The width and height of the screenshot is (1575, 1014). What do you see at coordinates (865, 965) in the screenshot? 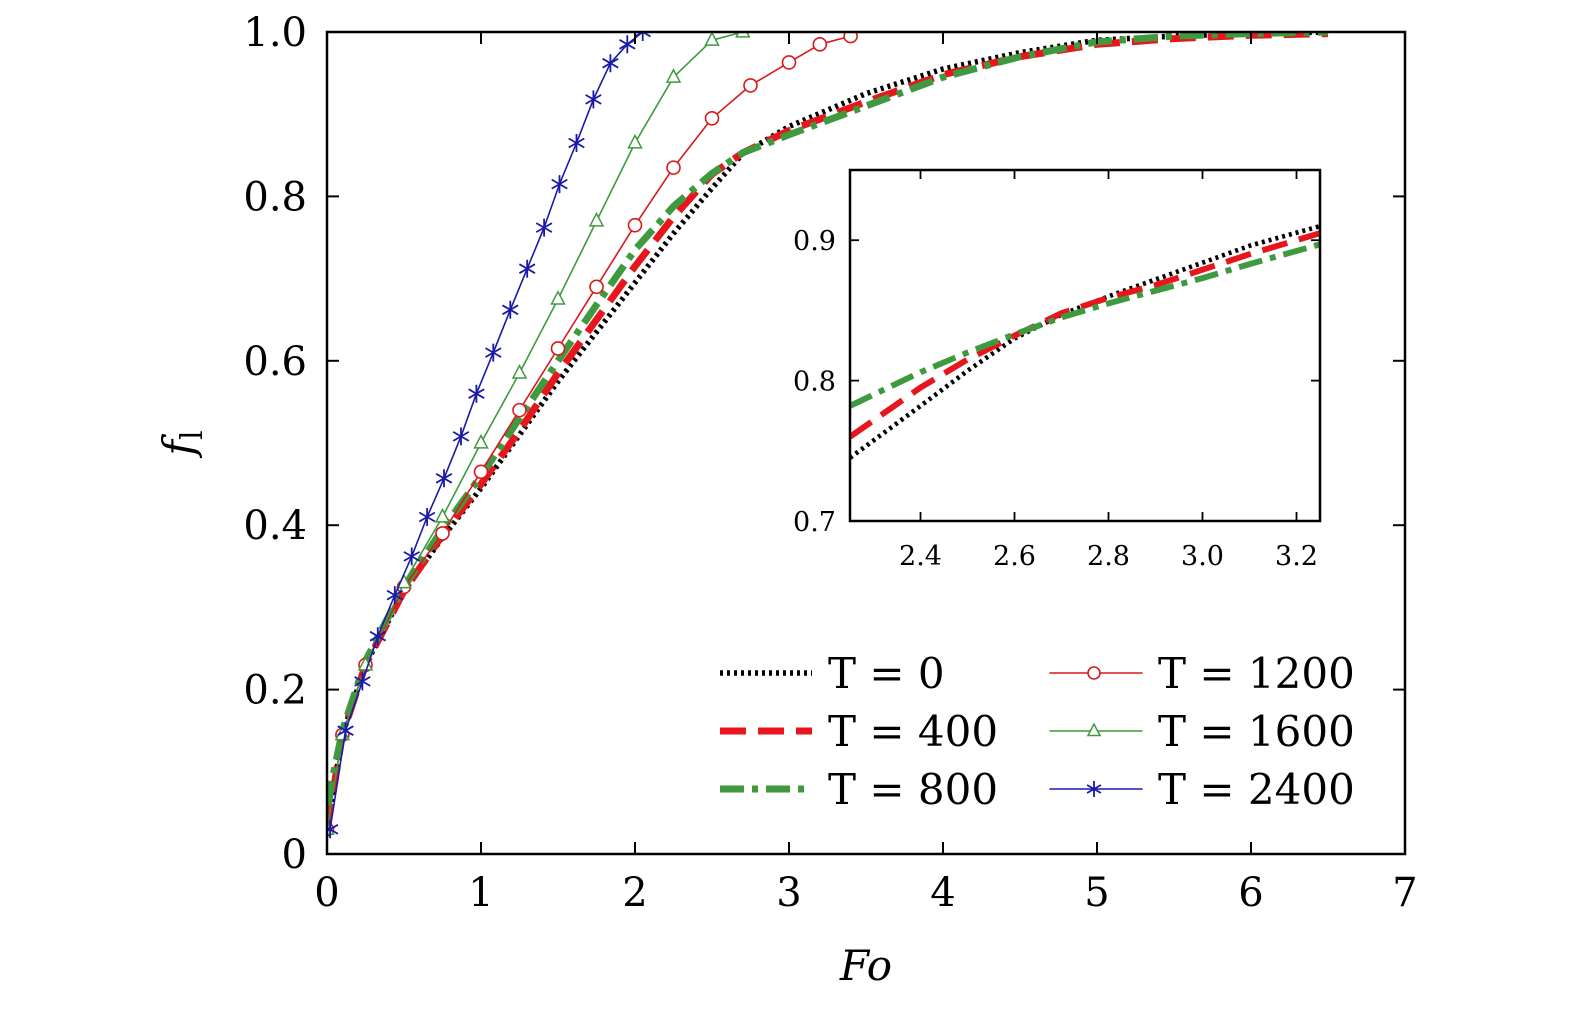
I see `x-axis-label: Fo` at bounding box center [865, 965].